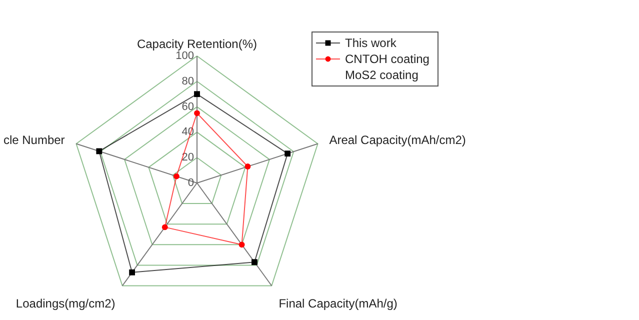 This screenshot has height=320, width=639. What do you see at coordinates (397, 140) in the screenshot?
I see `spoke-label: Areal Capacity(mAh/cm2)` at bounding box center [397, 140].